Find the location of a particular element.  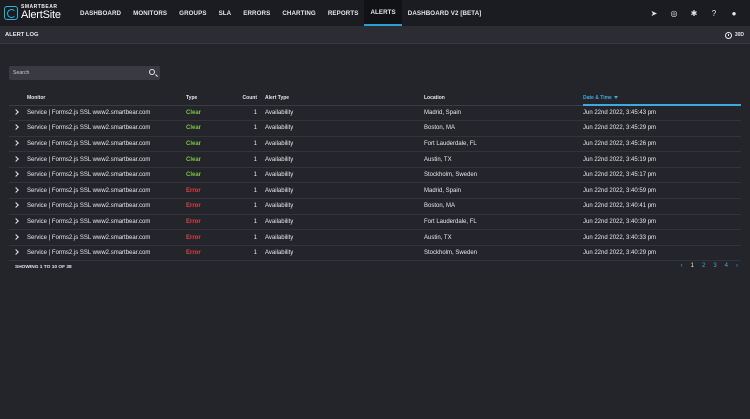

lifebuoy-icon: ◎ is located at coordinates (674, 13).